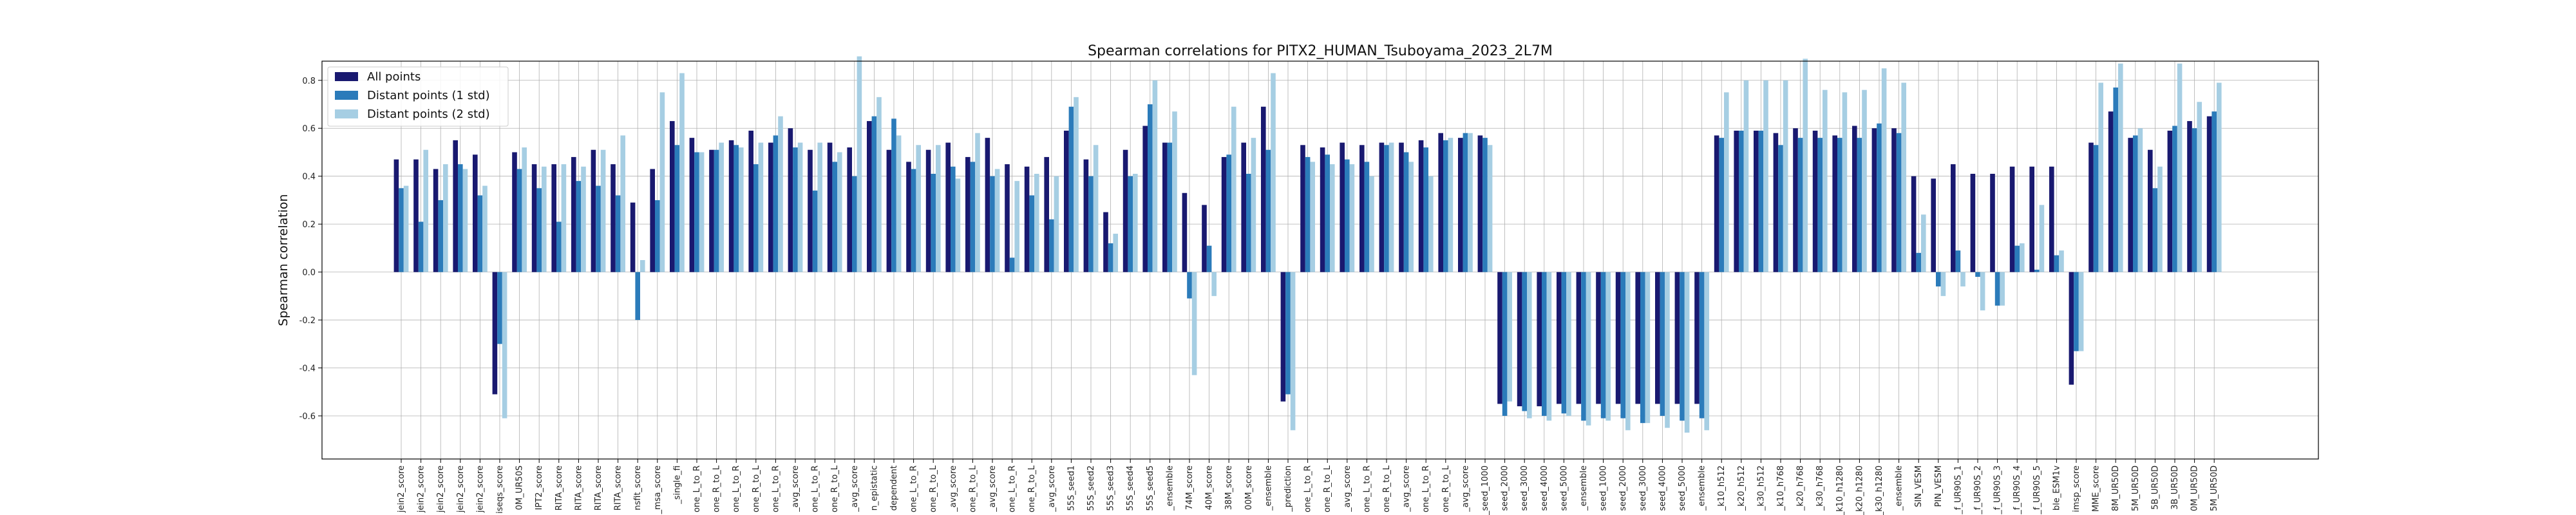 Image resolution: width=2576 pixels, height=515 pixels. What do you see at coordinates (638, 487) in the screenshot?
I see `x-tick-label: nsfit_score` at bounding box center [638, 487].